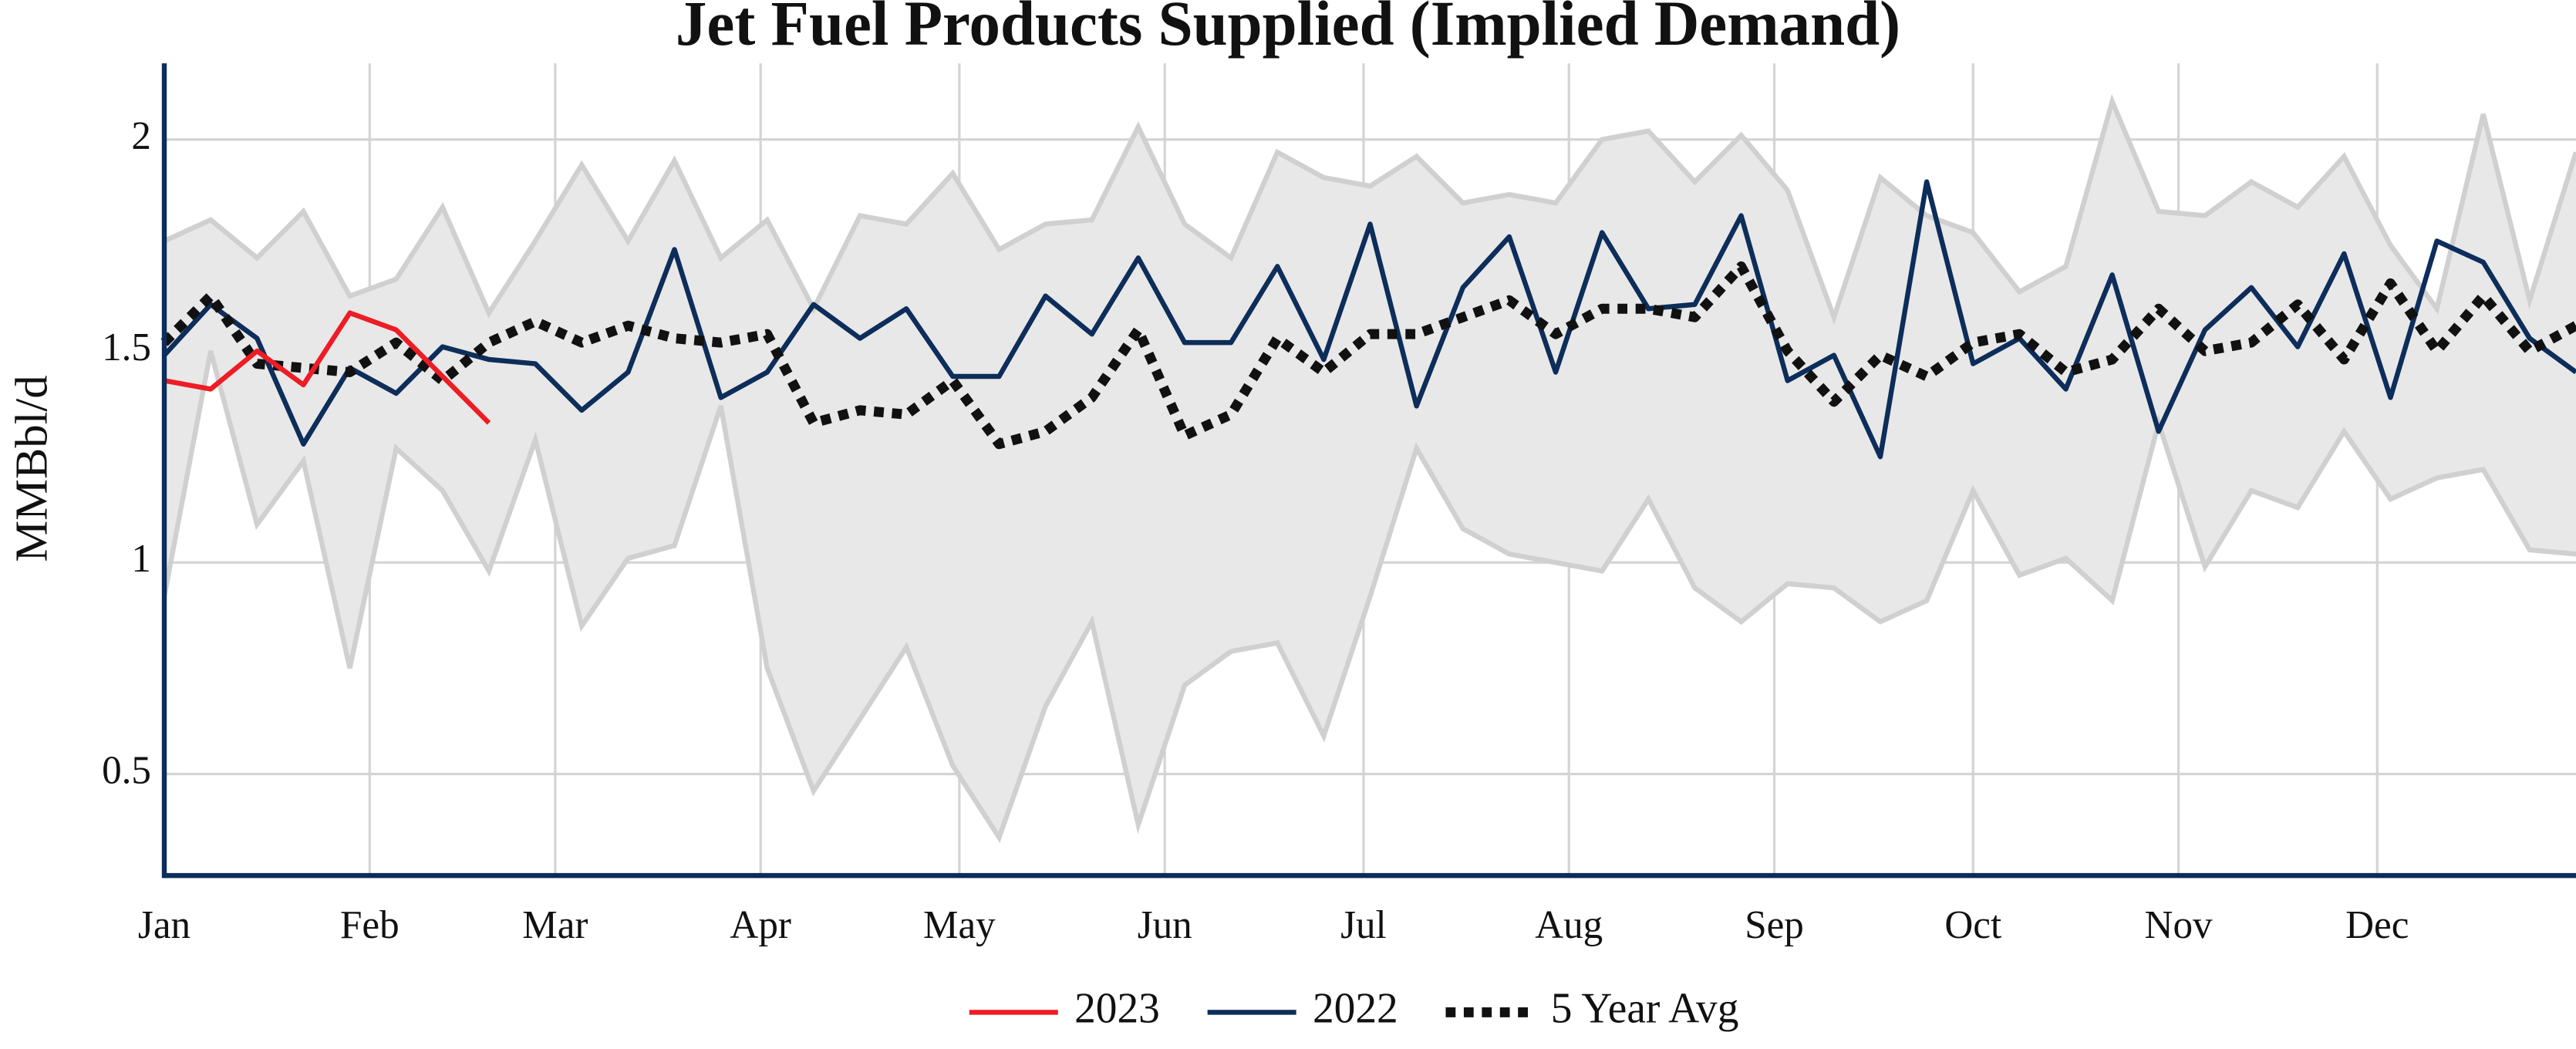  What do you see at coordinates (555, 925) in the screenshot?
I see `x-tick-label: Mar` at bounding box center [555, 925].